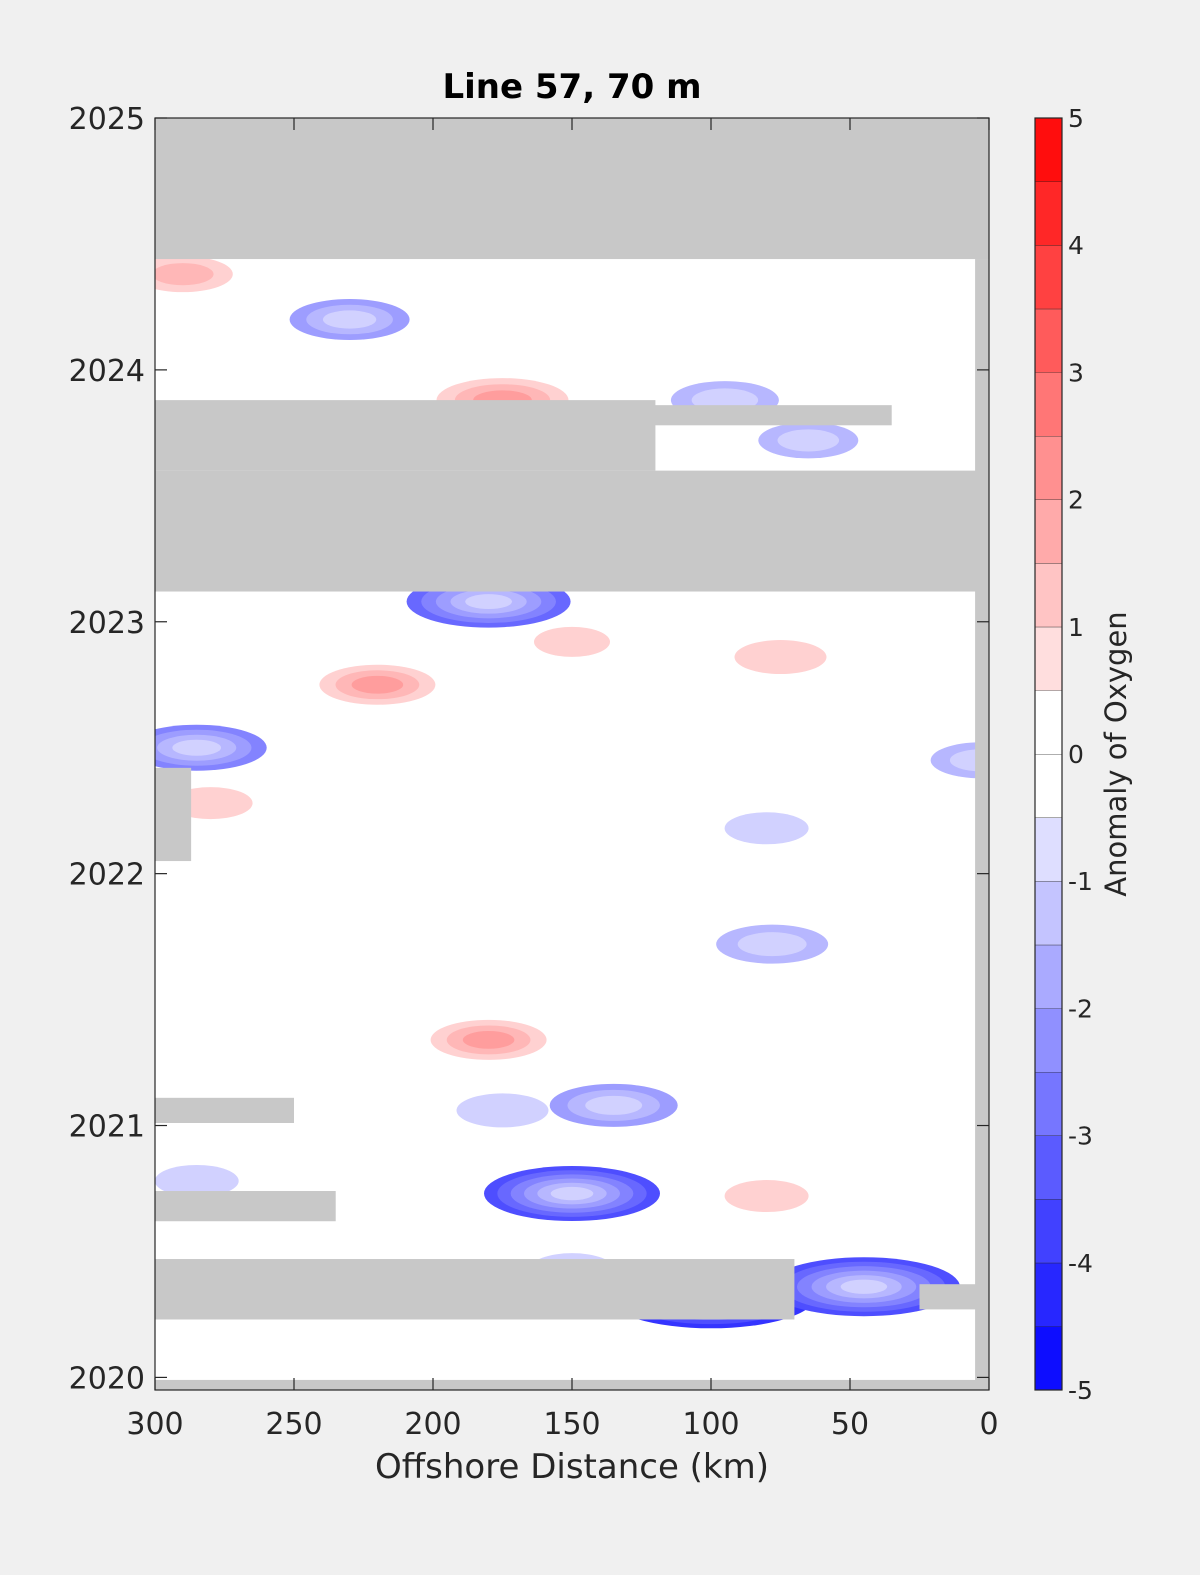 This screenshot has width=1200, height=1575. I want to click on colorbar-tick-label: 1, so click(1076, 627).